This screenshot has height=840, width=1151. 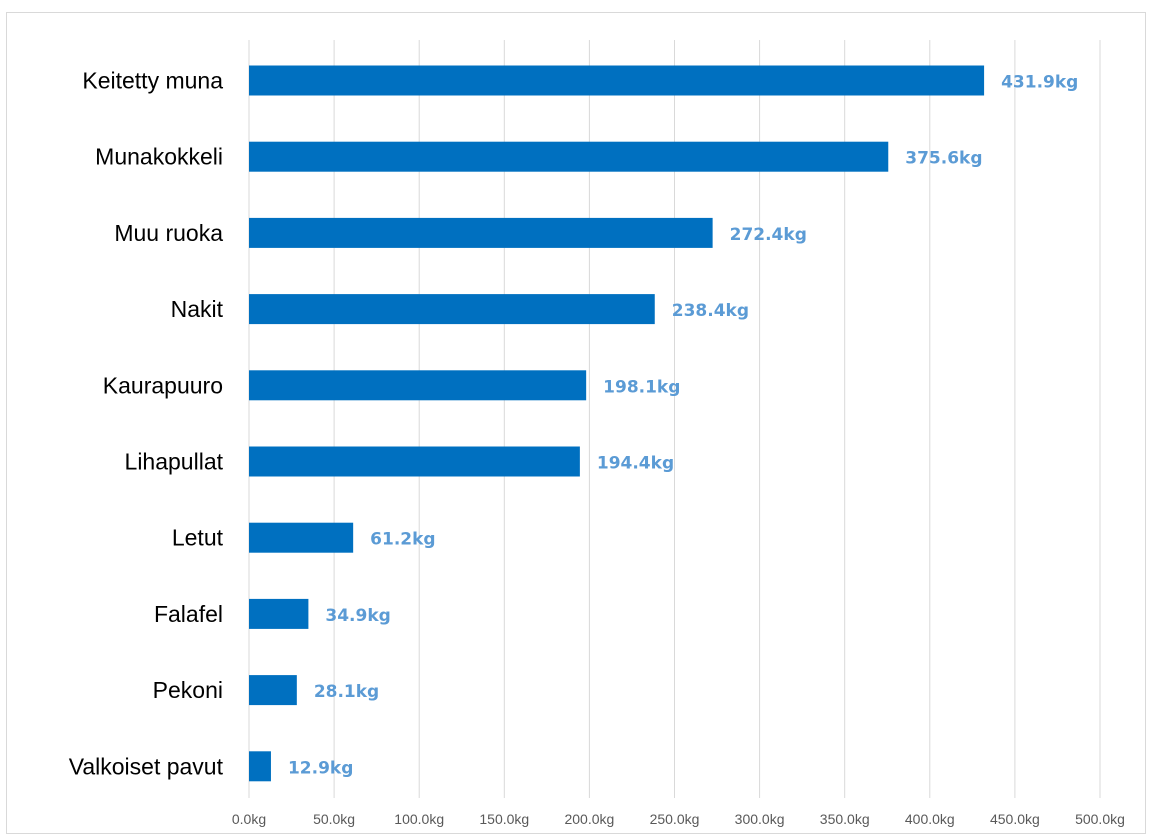 What do you see at coordinates (188, 614) in the screenshot?
I see `category-label: Falafel` at bounding box center [188, 614].